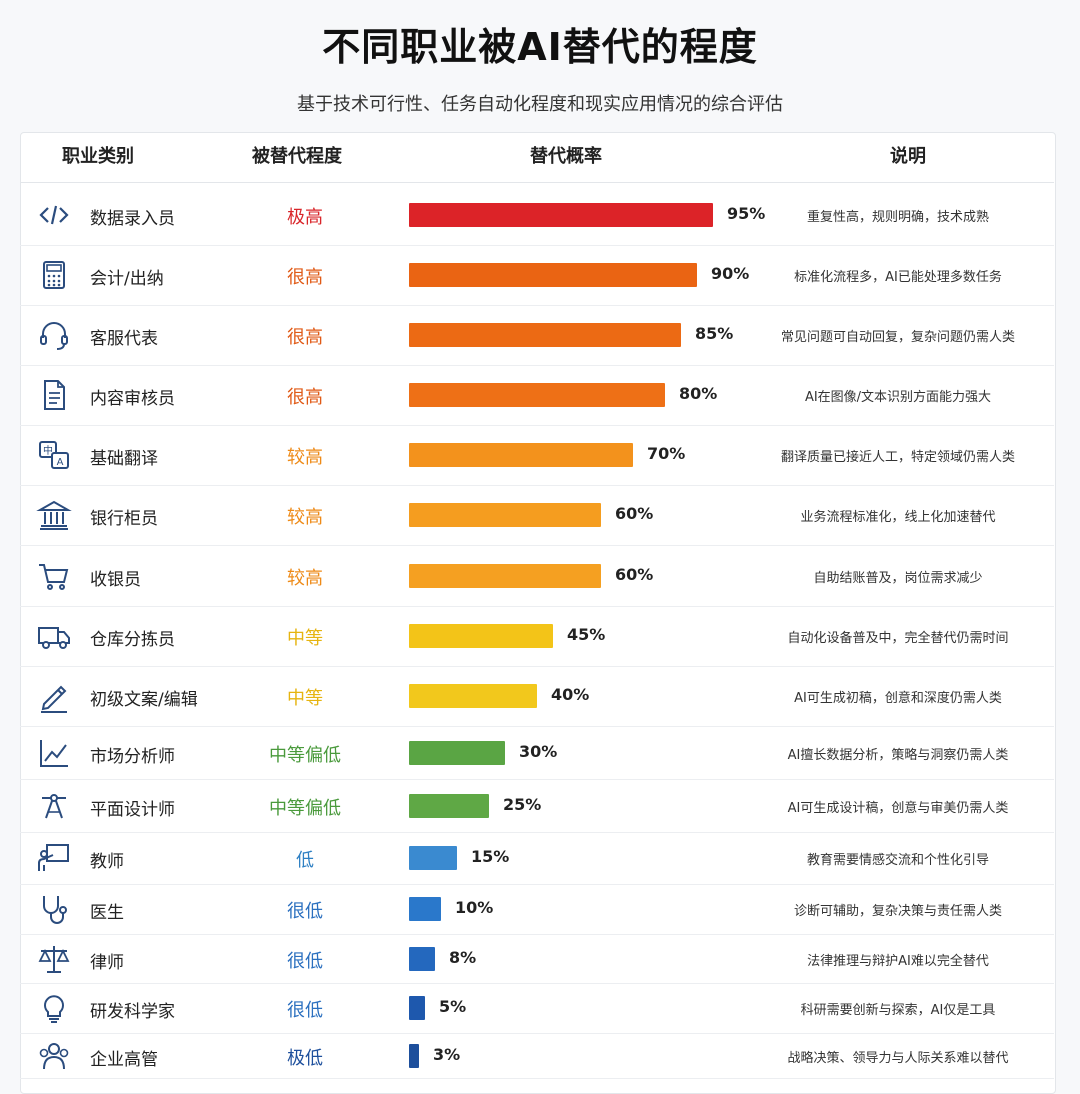 The height and width of the screenshot is (1094, 1080). Describe the element at coordinates (124, 339) in the screenshot. I see `job-name: 客服代表` at that location.